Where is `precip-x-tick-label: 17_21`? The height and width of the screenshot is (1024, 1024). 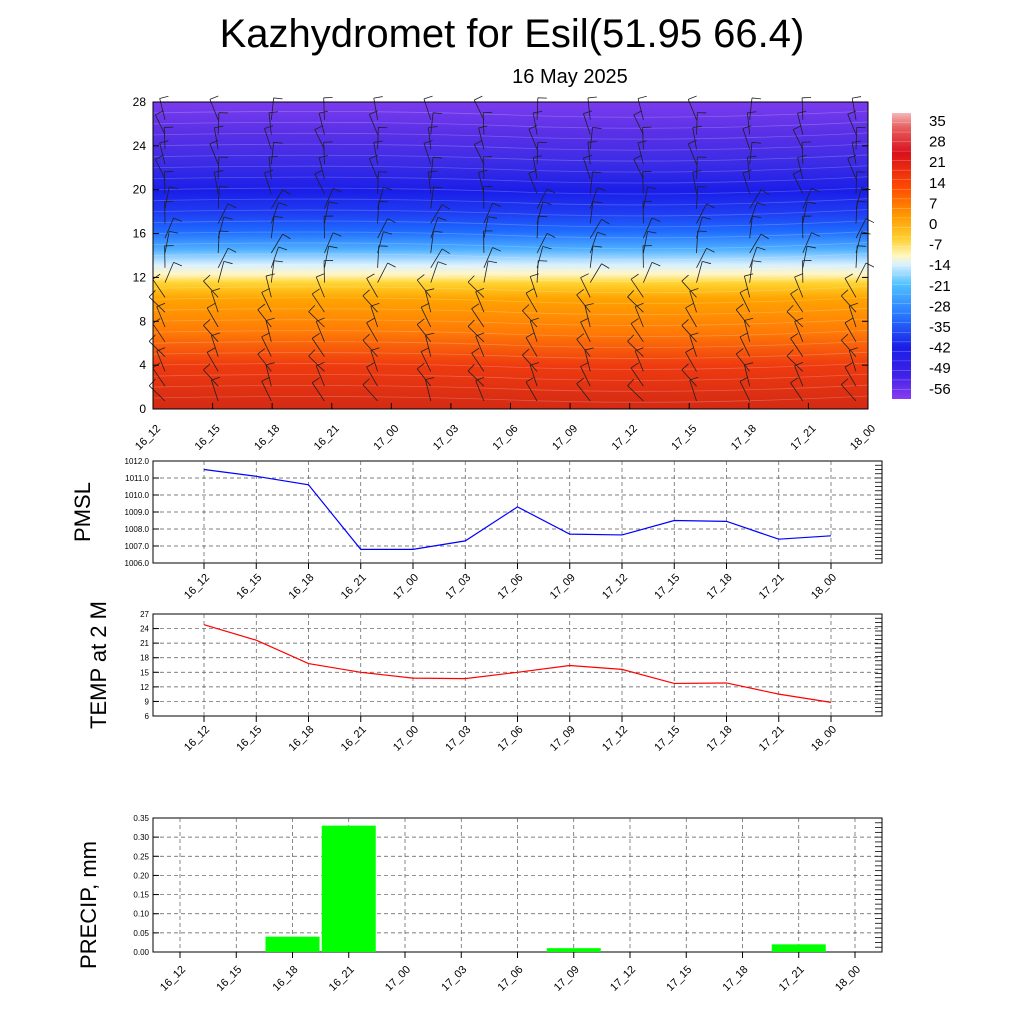 precip-x-tick-label: 17_21 is located at coordinates (792, 979).